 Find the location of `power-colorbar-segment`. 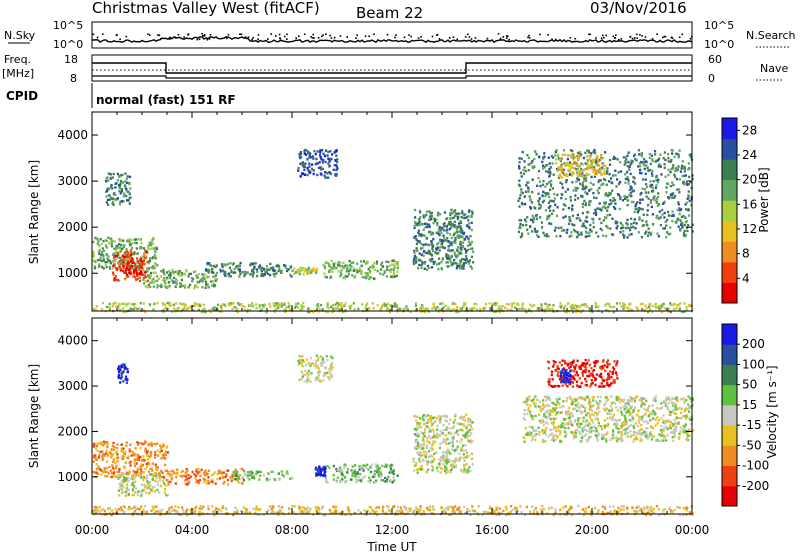

power-colorbar-segment is located at coordinates (729, 129).